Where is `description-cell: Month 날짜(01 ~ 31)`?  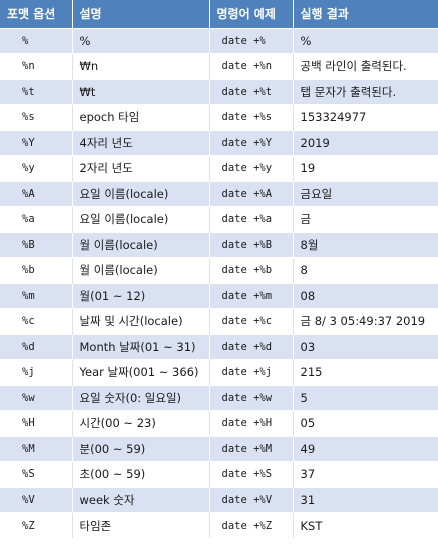
description-cell: Month 날짜(01 ~ 31) is located at coordinates (141, 346).